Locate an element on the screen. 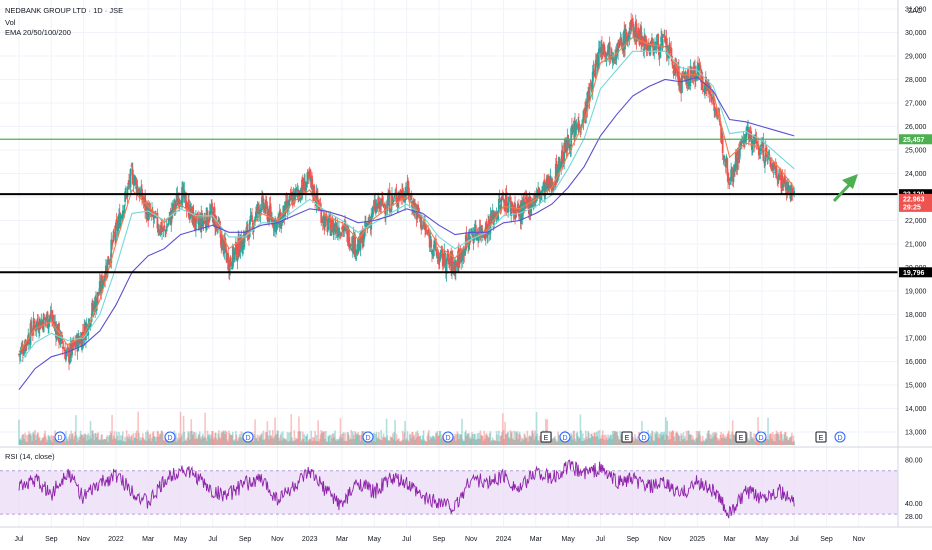  price-tick: 16,000 is located at coordinates (916, 362).